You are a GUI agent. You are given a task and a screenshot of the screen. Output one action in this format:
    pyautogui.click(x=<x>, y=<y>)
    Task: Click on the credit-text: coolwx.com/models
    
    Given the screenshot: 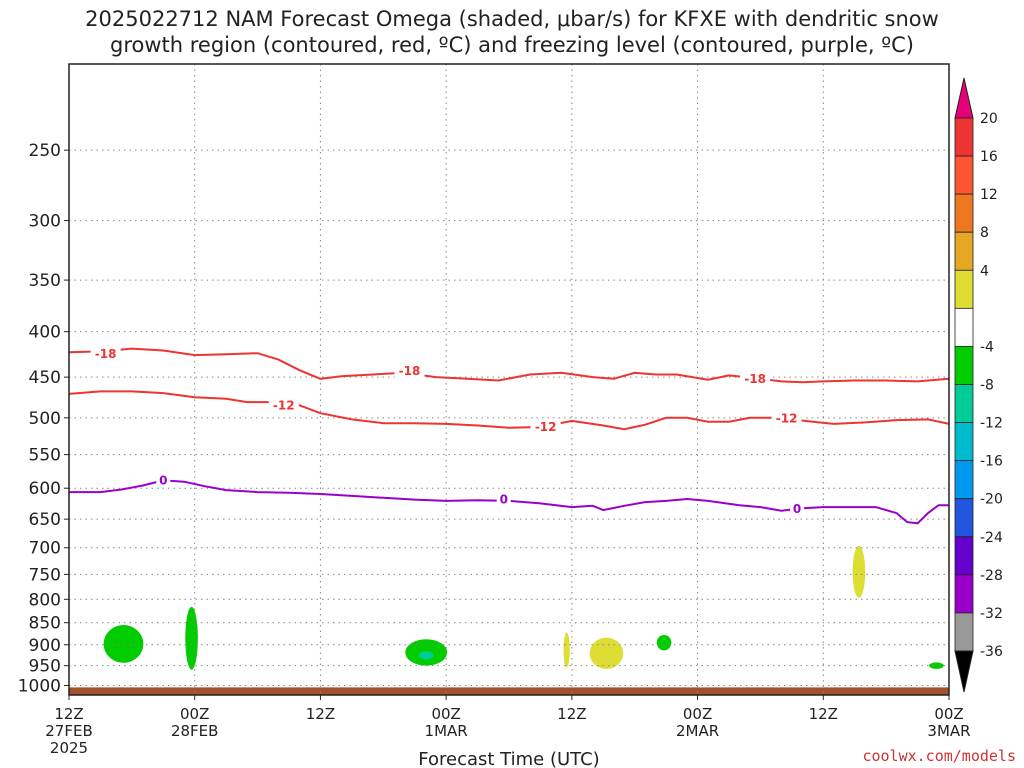 What is the action you would take?
    pyautogui.click(x=939, y=756)
    